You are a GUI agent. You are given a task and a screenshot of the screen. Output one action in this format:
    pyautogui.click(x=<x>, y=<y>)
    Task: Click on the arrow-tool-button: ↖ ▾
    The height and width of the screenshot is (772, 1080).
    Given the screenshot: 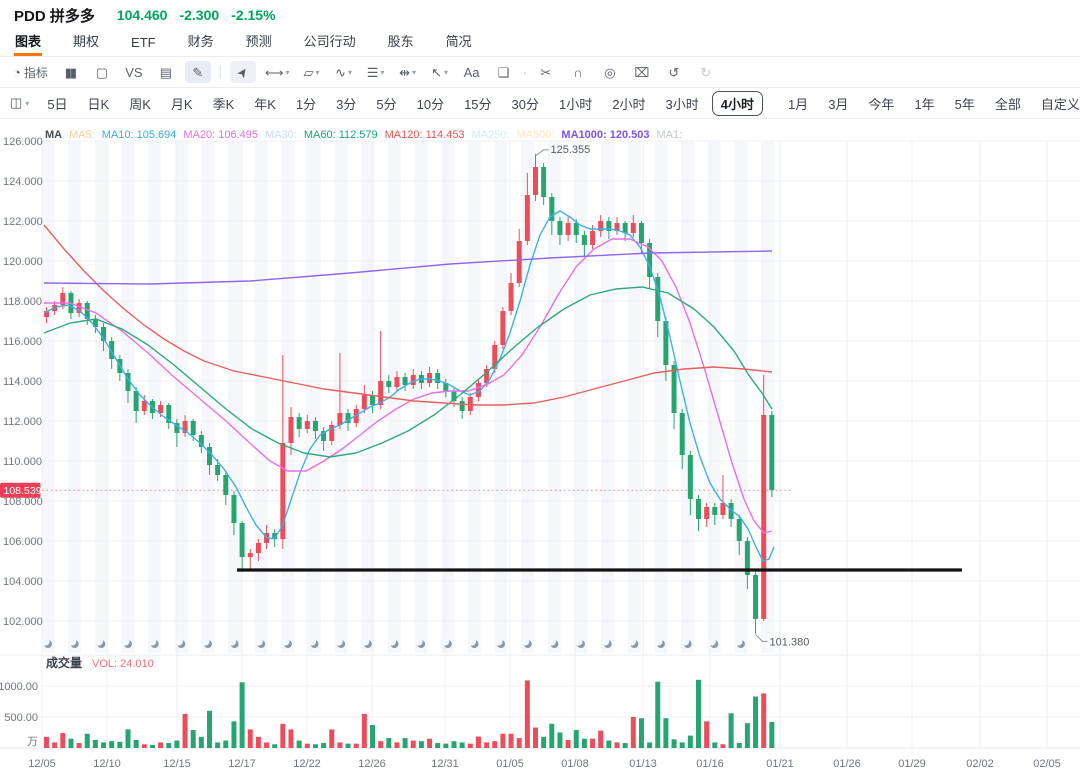 What is the action you would take?
    pyautogui.click(x=440, y=72)
    